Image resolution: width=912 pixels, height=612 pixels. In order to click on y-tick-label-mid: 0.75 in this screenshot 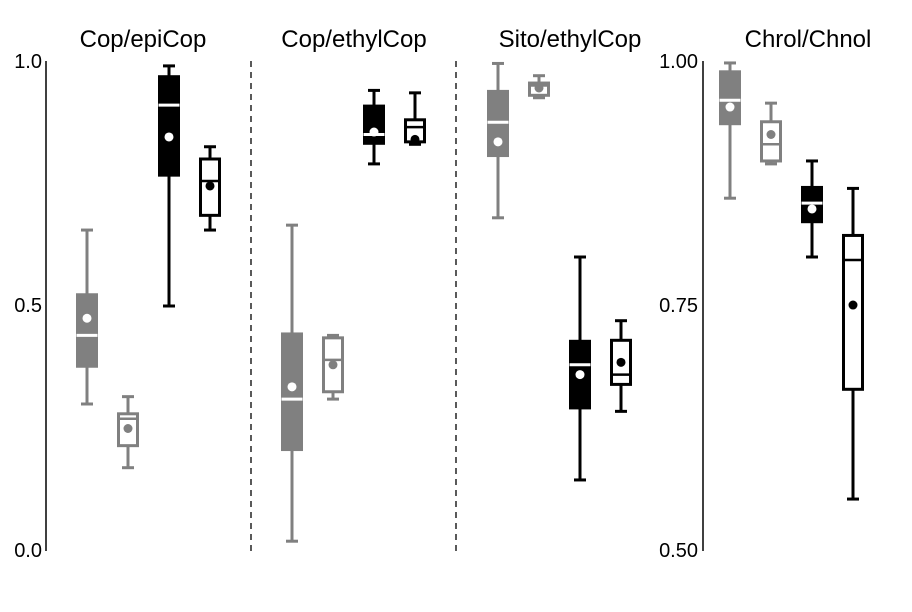, I will do `click(678, 306)`.